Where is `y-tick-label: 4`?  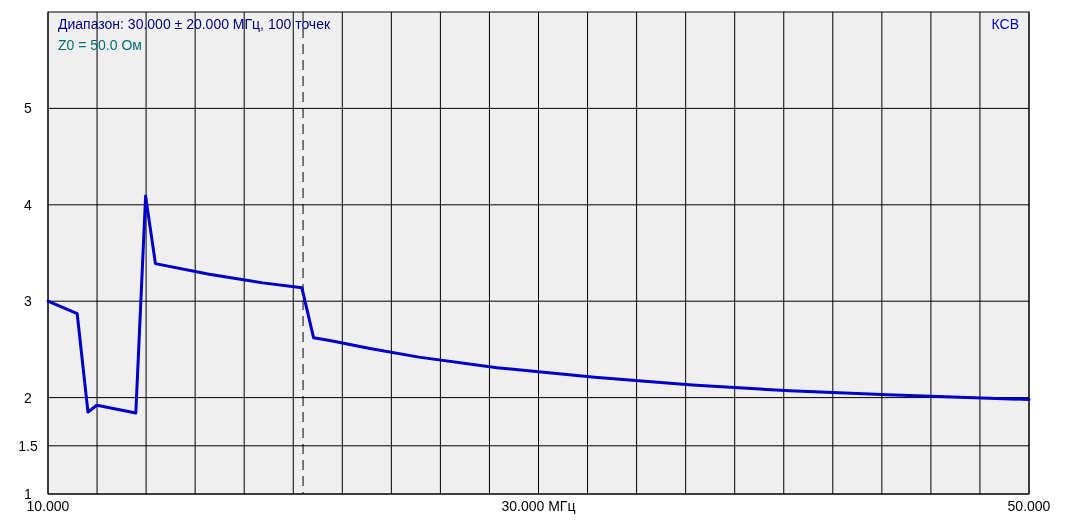
y-tick-label: 4 is located at coordinates (28, 204).